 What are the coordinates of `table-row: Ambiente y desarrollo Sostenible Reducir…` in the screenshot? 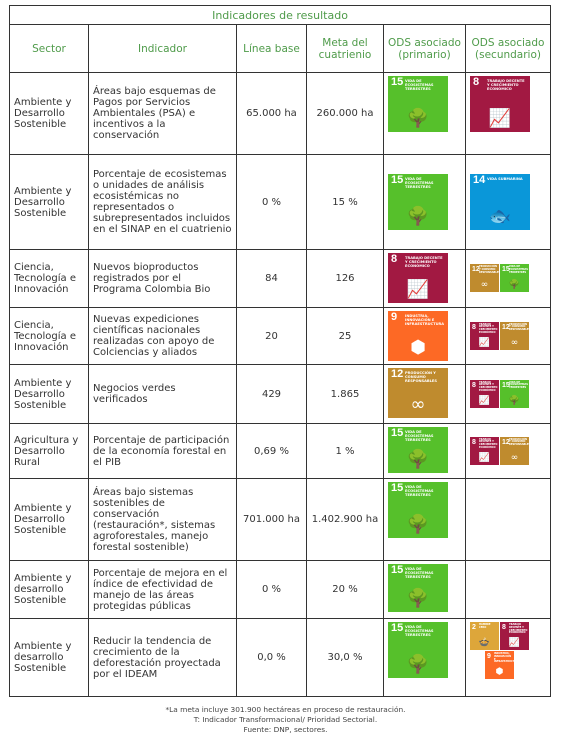 It's located at (280, 657).